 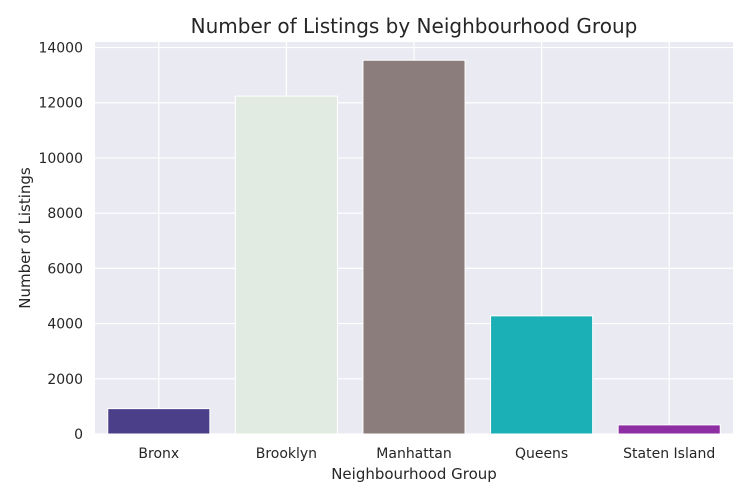 What do you see at coordinates (78, 435) in the screenshot?
I see `y-tick-label: 0` at bounding box center [78, 435].